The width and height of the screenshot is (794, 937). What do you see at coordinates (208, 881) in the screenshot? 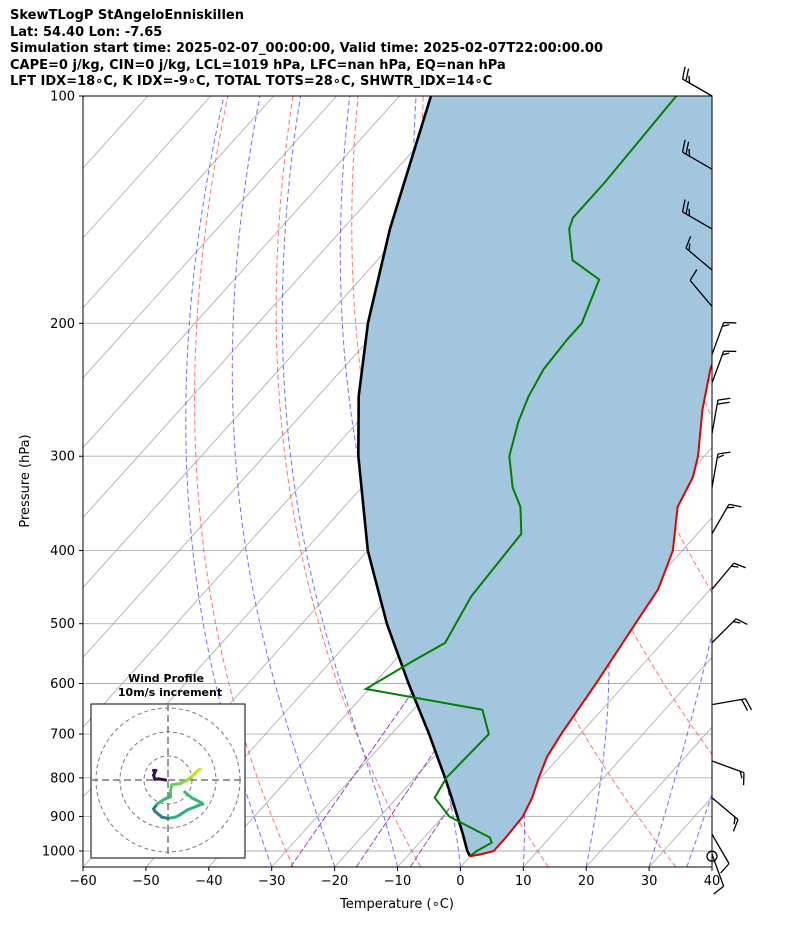
I see `x-tick-label: −40` at bounding box center [208, 881].